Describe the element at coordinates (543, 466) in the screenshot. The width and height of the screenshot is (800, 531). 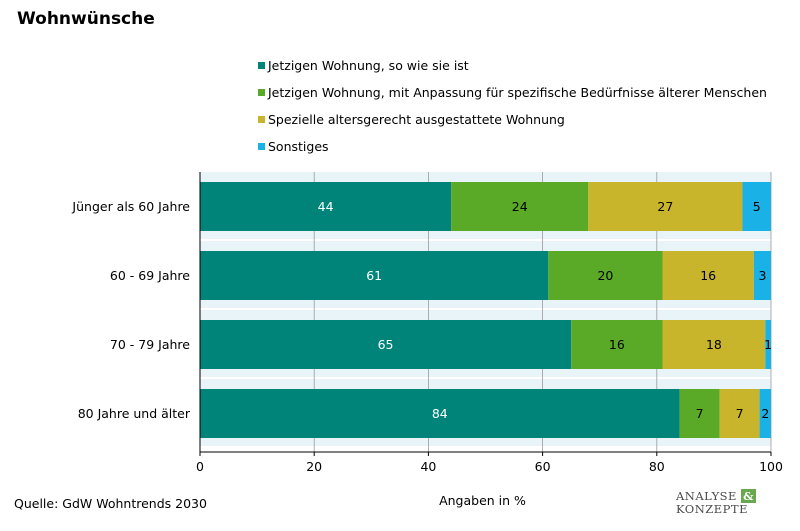
I see `x-tick-label: 60` at that location.